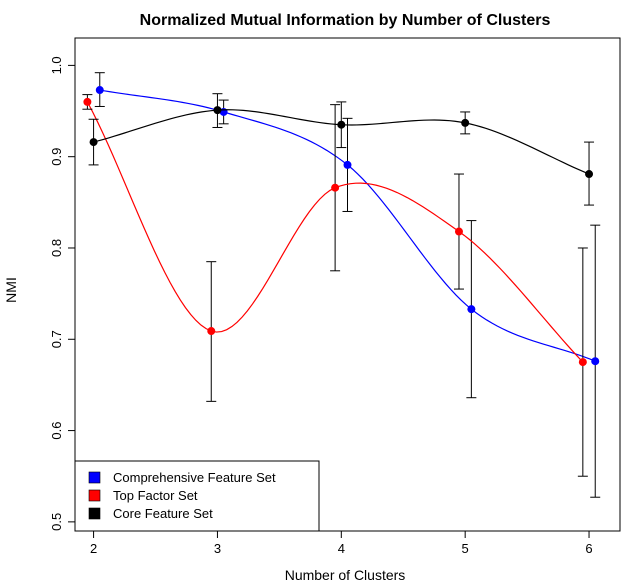 Image resolution: width=621 pixels, height=586 pixels. I want to click on y-tick-label: 1.0, so click(56, 65).